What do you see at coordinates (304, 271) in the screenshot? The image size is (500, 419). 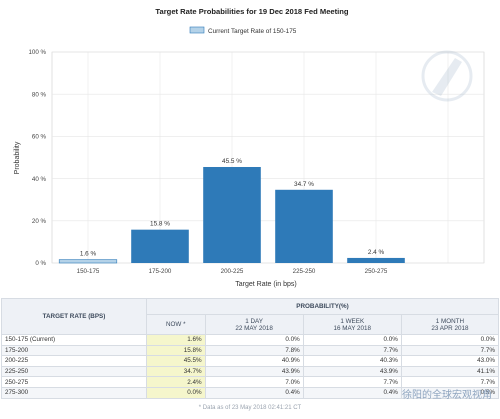 I see `x-tick-label: 225-250` at bounding box center [304, 271].